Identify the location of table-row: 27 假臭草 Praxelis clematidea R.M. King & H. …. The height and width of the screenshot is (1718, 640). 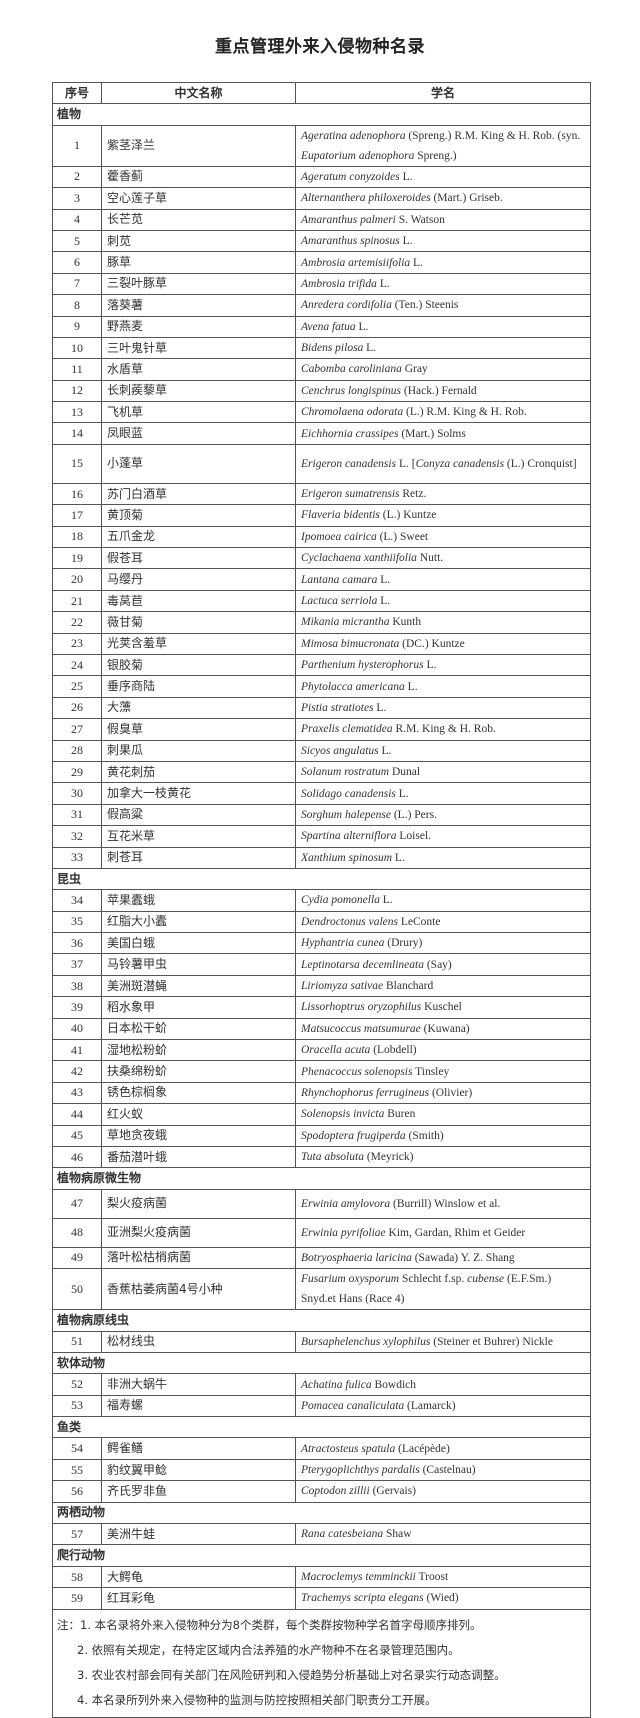
(321, 729).